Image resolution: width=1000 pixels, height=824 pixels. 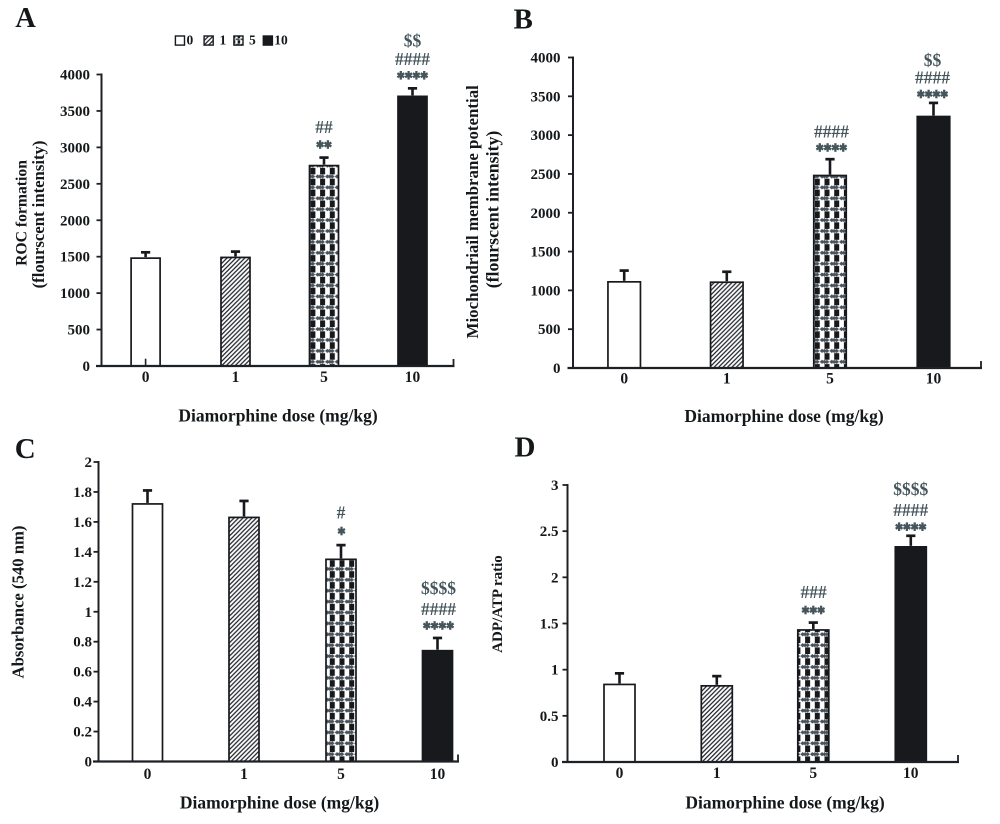 What do you see at coordinates (82, 673) in the screenshot?
I see `svg-text: 0.6` at bounding box center [82, 673].